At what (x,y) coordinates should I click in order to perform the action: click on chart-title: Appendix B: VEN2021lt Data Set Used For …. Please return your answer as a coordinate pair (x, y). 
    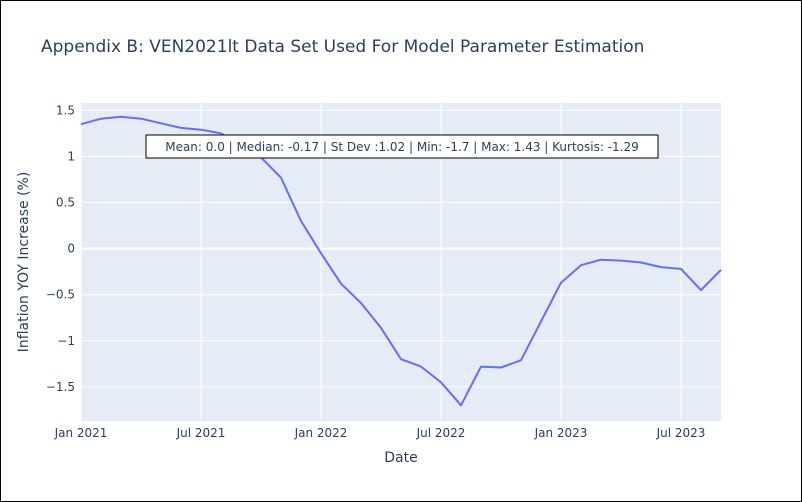
    Looking at the image, I should click on (342, 47).